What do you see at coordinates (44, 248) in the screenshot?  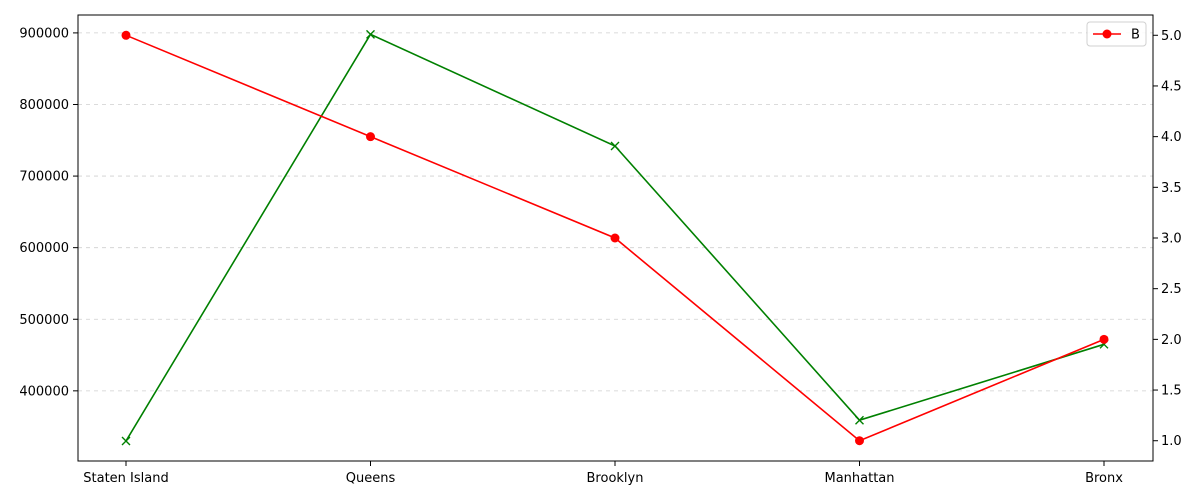 I see `left-tick-label: 600000` at bounding box center [44, 248].